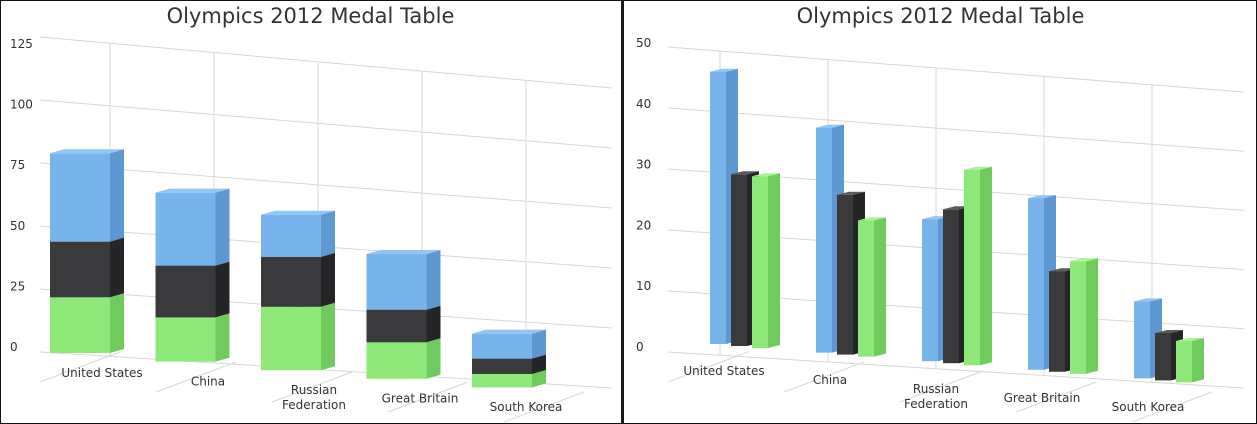 The image size is (1257, 424). Describe the element at coordinates (643, 104) in the screenshot. I see `y-tick-label: 40` at that location.